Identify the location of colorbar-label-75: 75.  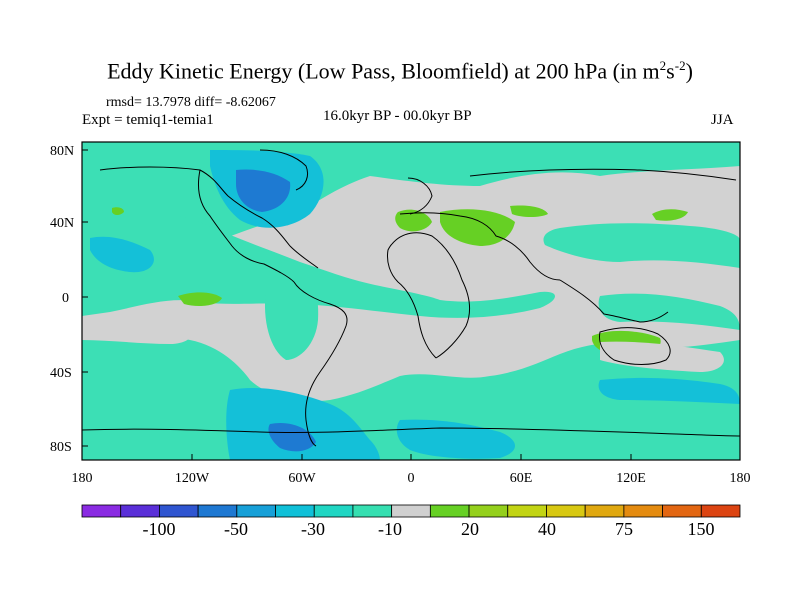
(624, 529).